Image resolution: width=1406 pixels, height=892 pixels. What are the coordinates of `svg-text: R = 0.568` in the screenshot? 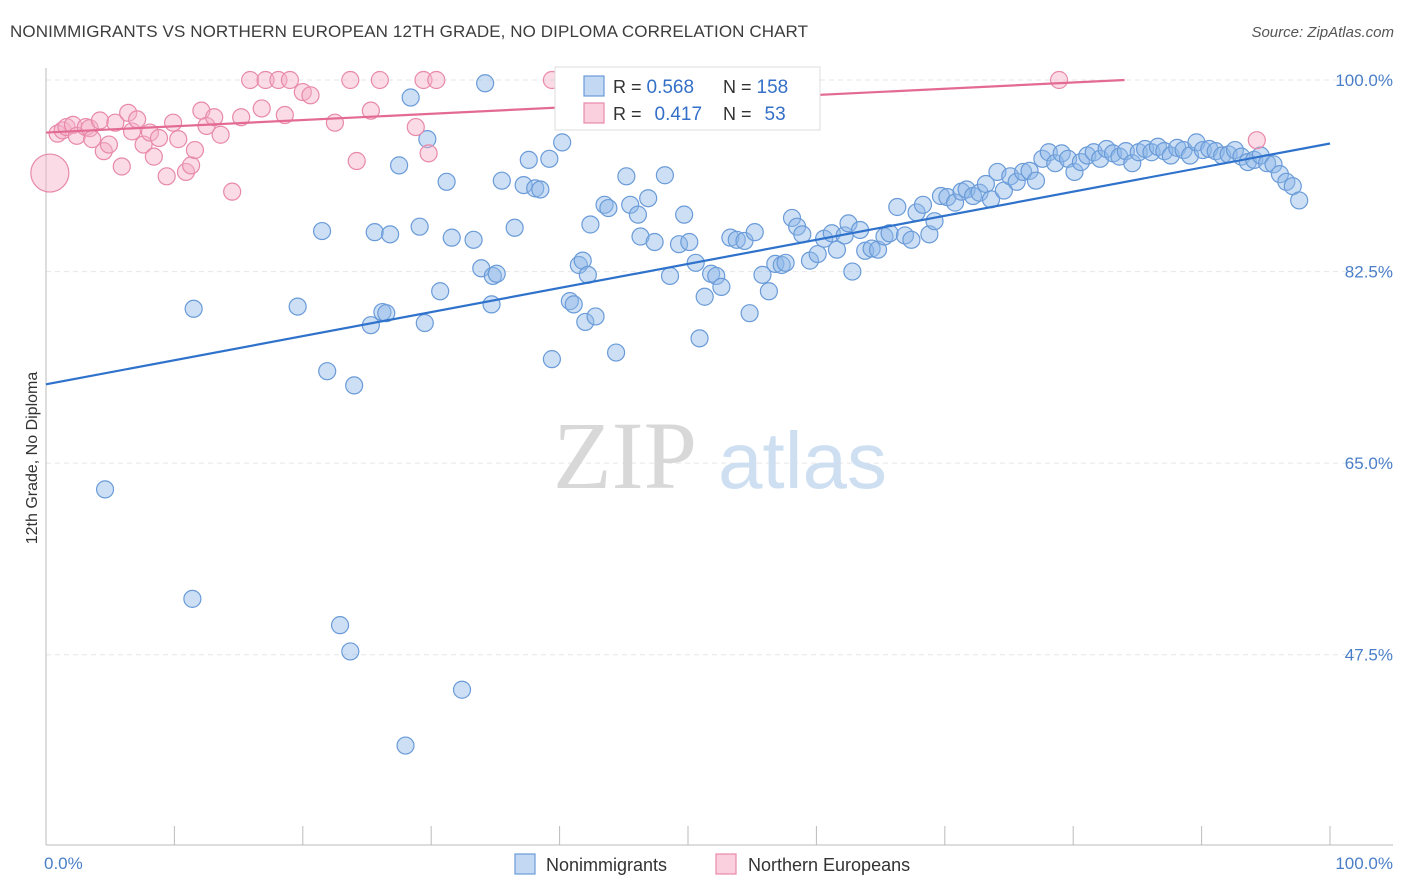 It's located at (653, 87).